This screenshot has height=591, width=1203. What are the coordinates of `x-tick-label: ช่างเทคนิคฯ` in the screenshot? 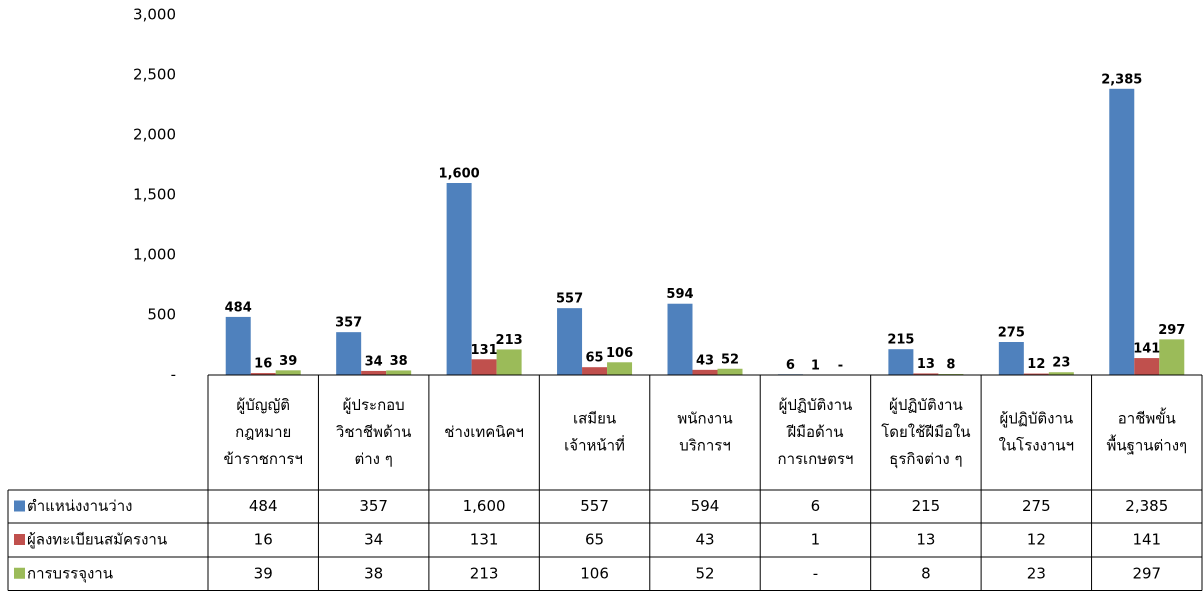 It's located at (484, 432).